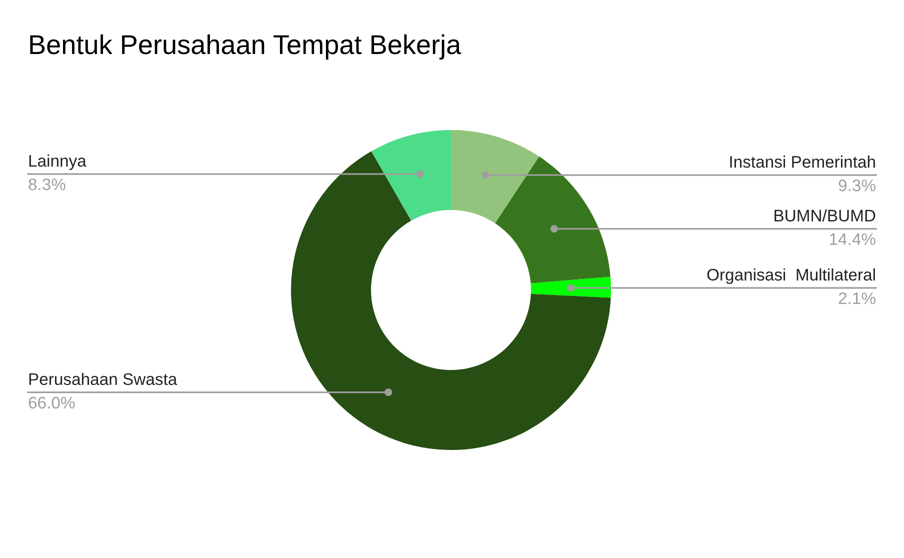  What do you see at coordinates (51, 402) in the screenshot?
I see `data-label: 66.0%` at bounding box center [51, 402].